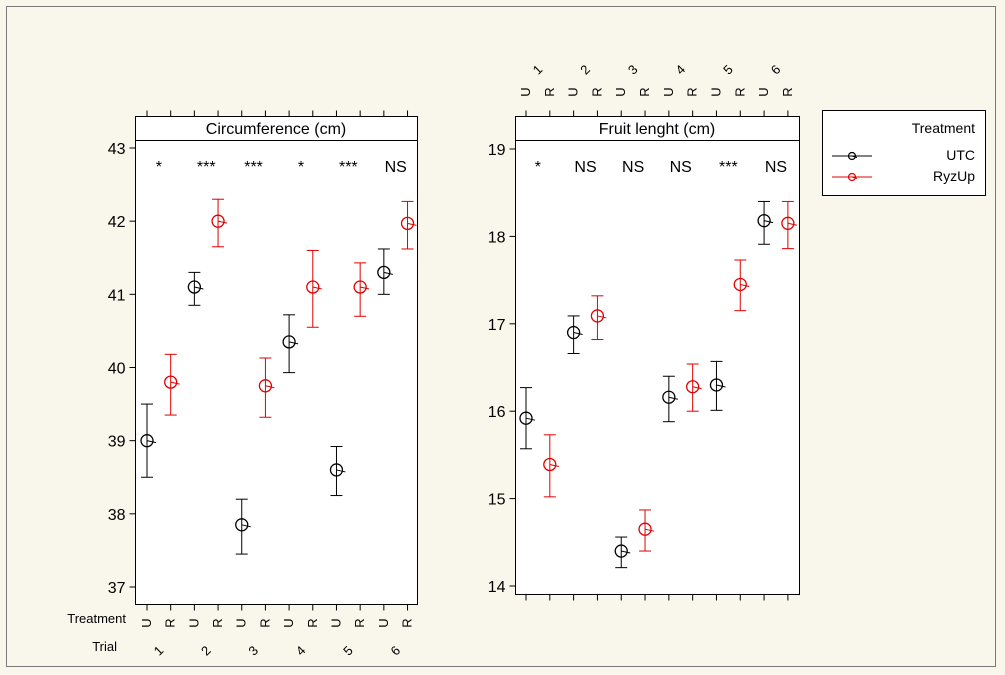 Image resolution: width=1005 pixels, height=675 pixels. Describe the element at coordinates (497, 150) in the screenshot. I see `y-tick-label: 19` at that location.